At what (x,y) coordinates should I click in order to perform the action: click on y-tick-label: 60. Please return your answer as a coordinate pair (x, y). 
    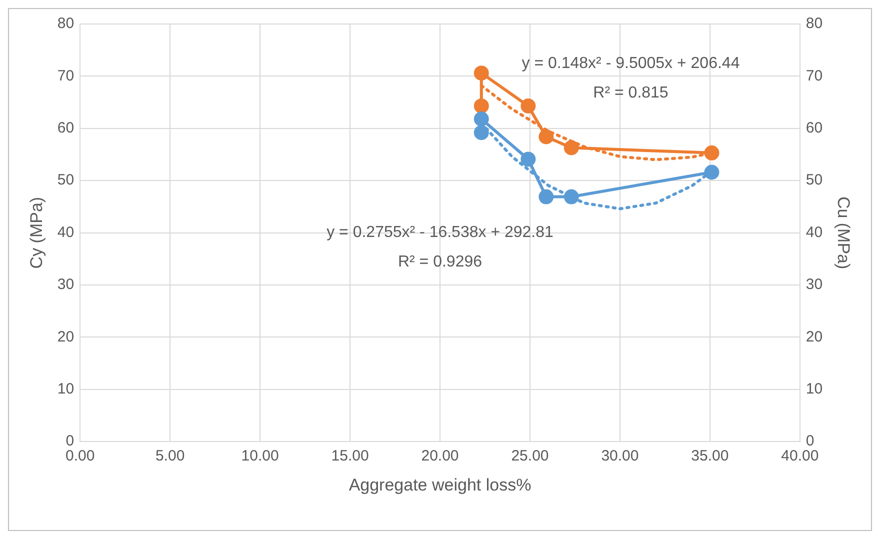
    Looking at the image, I should click on (65, 128).